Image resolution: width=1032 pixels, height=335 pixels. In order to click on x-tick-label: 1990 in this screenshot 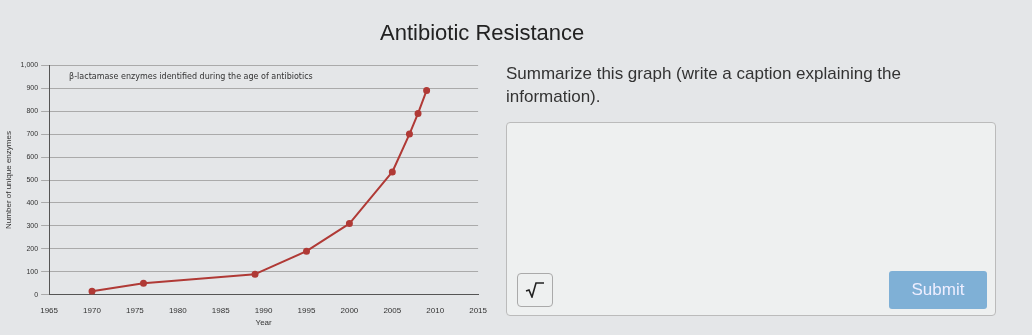, I will do `click(264, 310)`.